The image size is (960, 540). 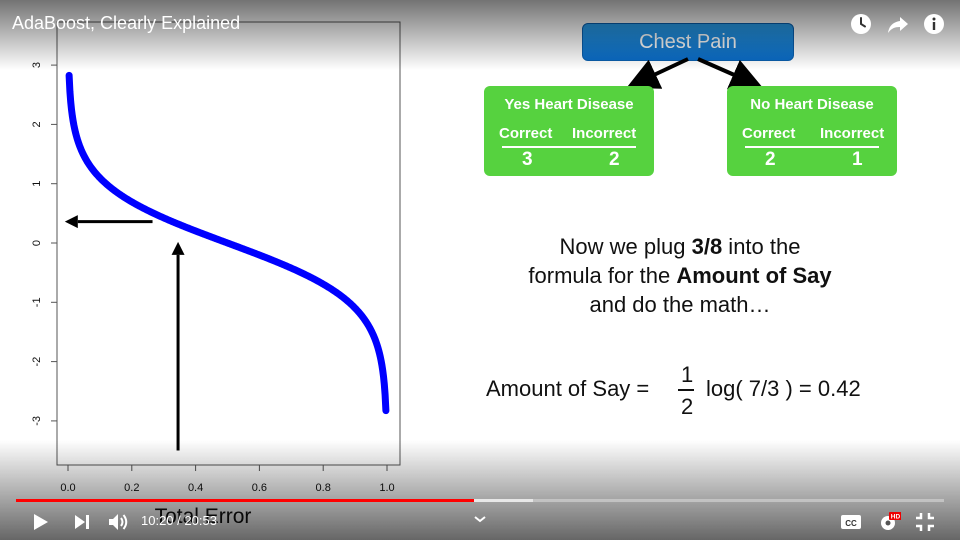 I want to click on y-tick-label: -1, so click(x=37, y=302).